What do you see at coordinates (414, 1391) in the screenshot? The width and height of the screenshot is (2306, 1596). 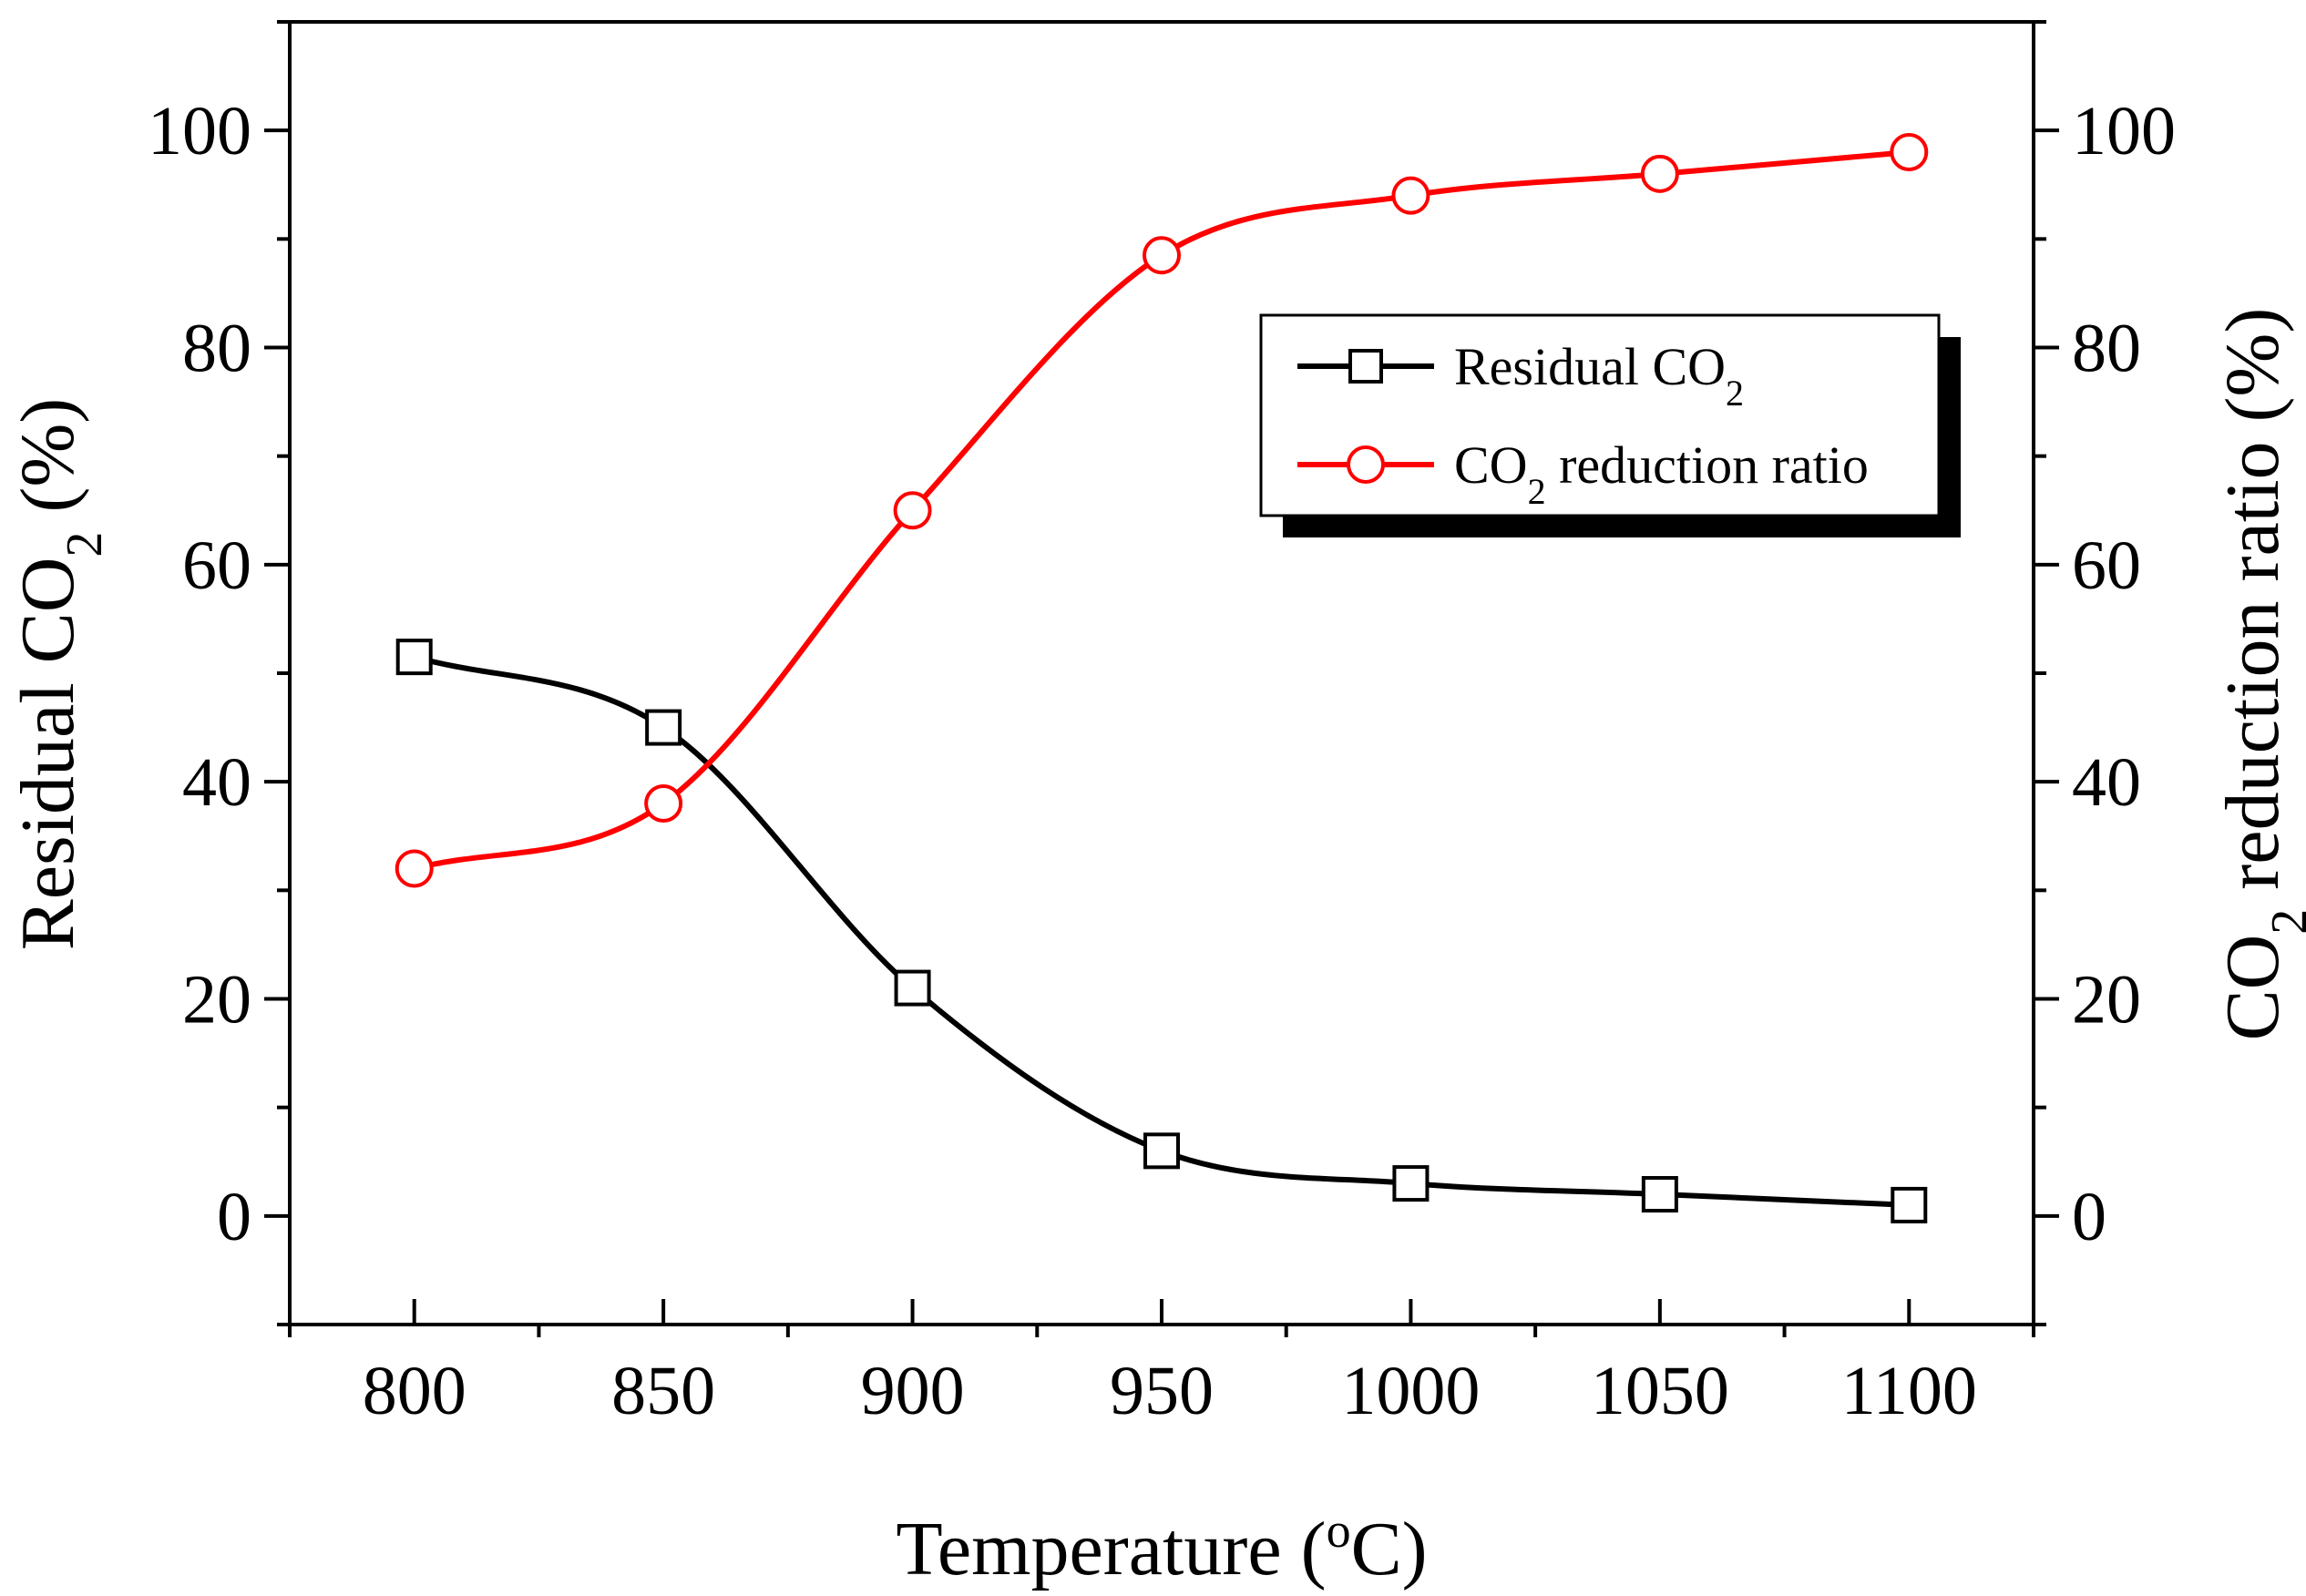 I see `x-tick-label: 800` at bounding box center [414, 1391].